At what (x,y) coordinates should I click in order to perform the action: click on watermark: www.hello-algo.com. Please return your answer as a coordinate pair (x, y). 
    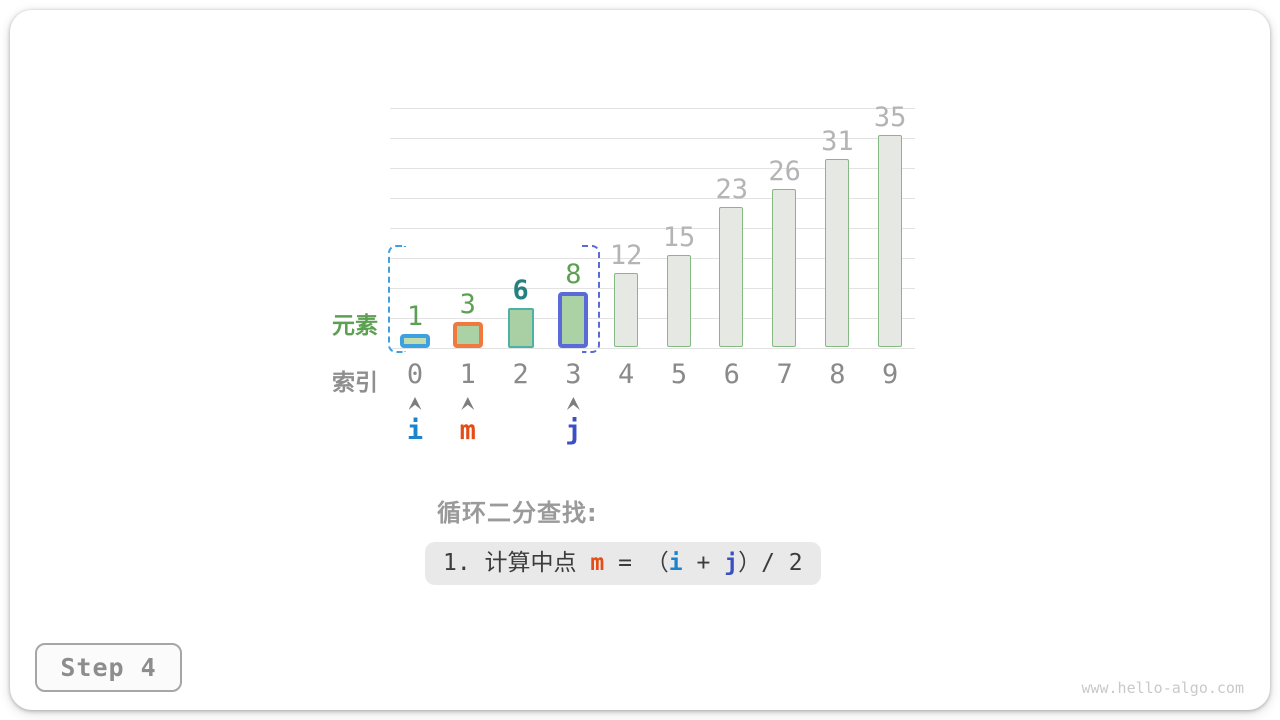
    Looking at the image, I should click on (1162, 688).